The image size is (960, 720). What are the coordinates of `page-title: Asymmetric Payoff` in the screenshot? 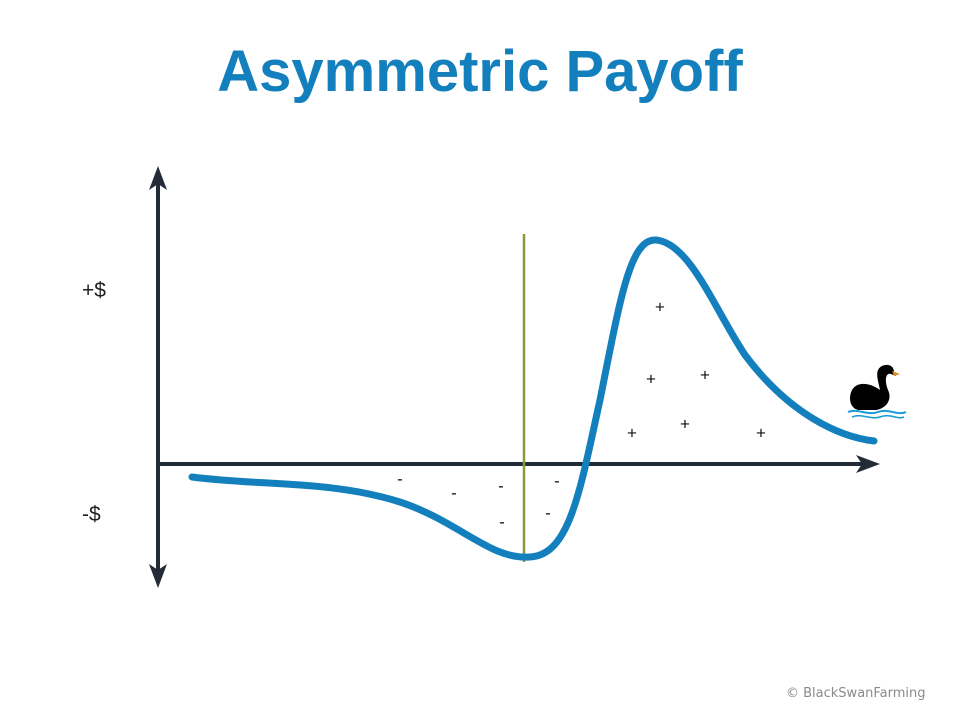 It's located at (480, 71).